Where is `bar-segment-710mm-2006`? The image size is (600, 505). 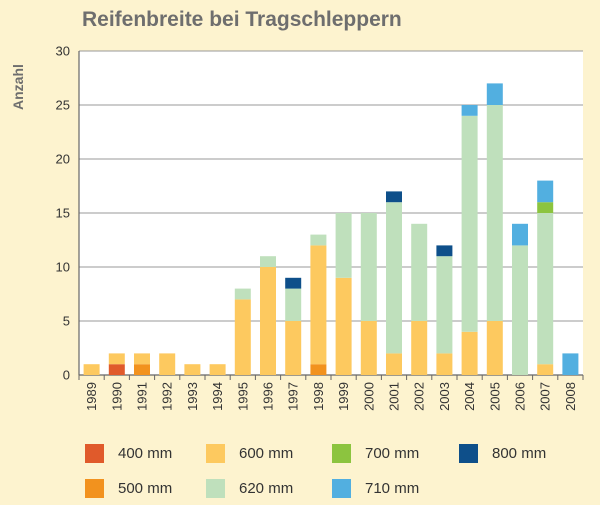
bar-segment-710mm-2006 is located at coordinates (520, 234).